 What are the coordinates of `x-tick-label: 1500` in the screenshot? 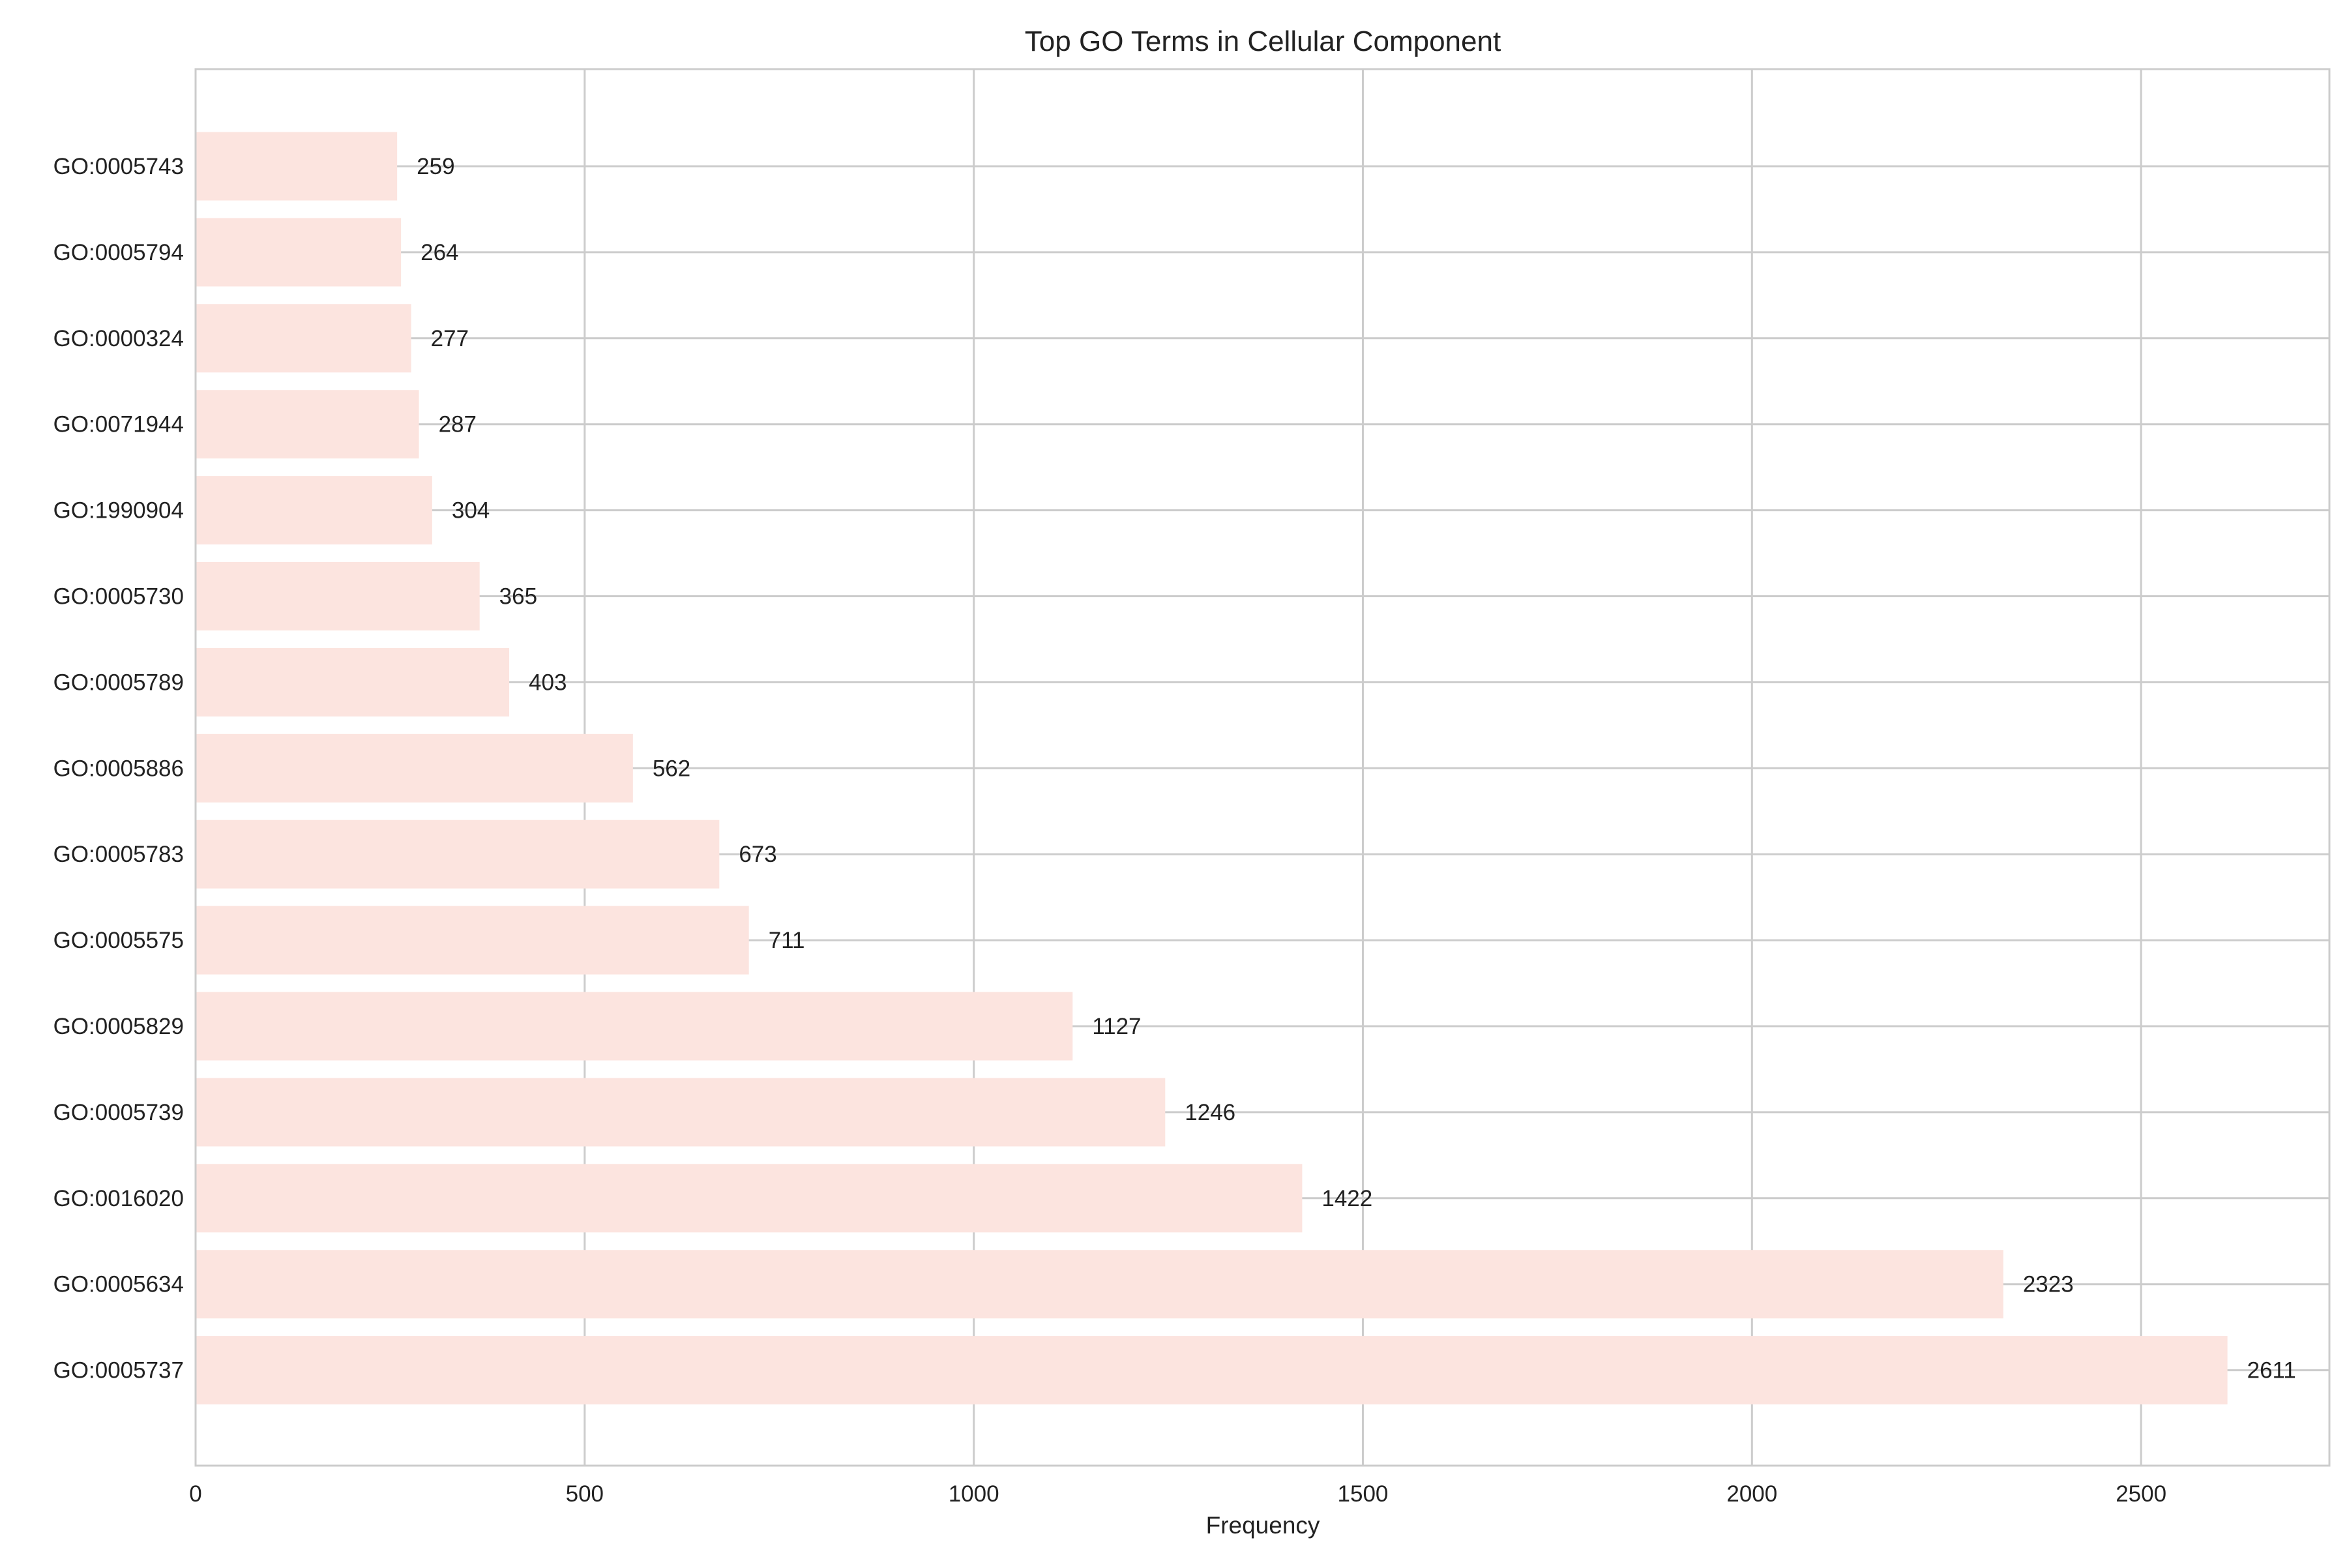 It's located at (1363, 1494).